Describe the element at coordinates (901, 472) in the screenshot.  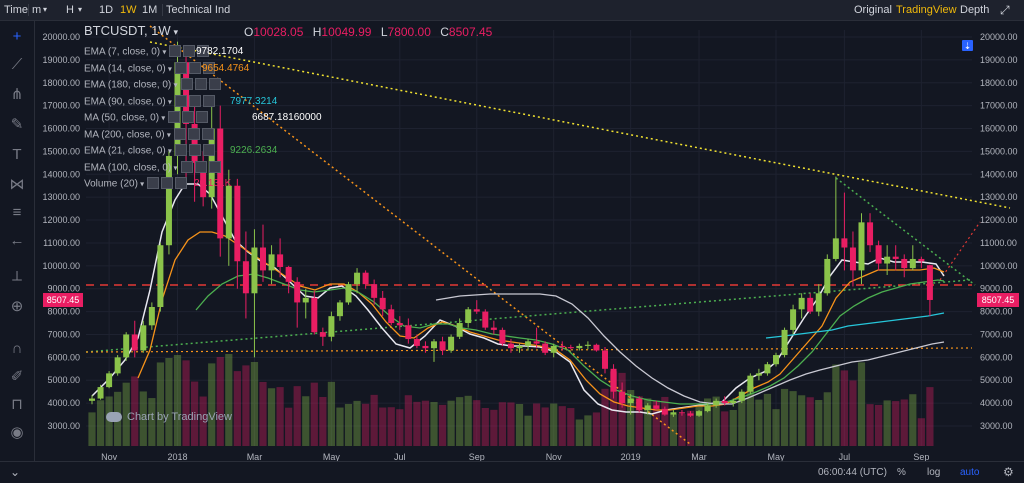
I see `percent-scale-button: %` at that location.